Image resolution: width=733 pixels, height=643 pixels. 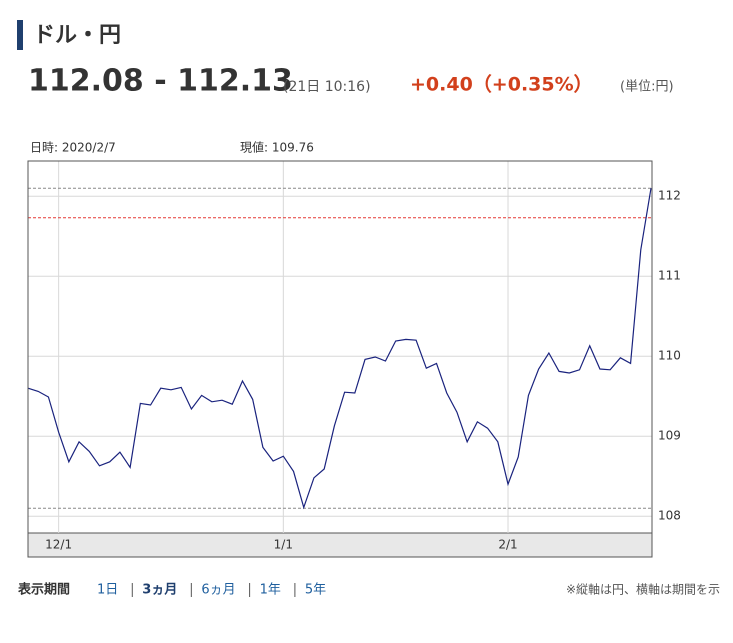 I want to click on change: +0.40（+0.35%）, so click(x=501, y=84).